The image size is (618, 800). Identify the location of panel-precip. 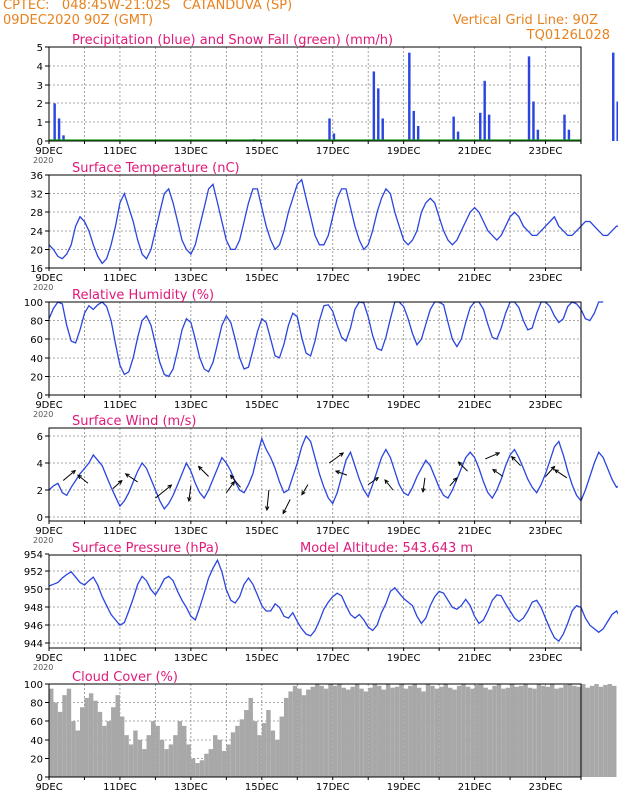
(331, 95).